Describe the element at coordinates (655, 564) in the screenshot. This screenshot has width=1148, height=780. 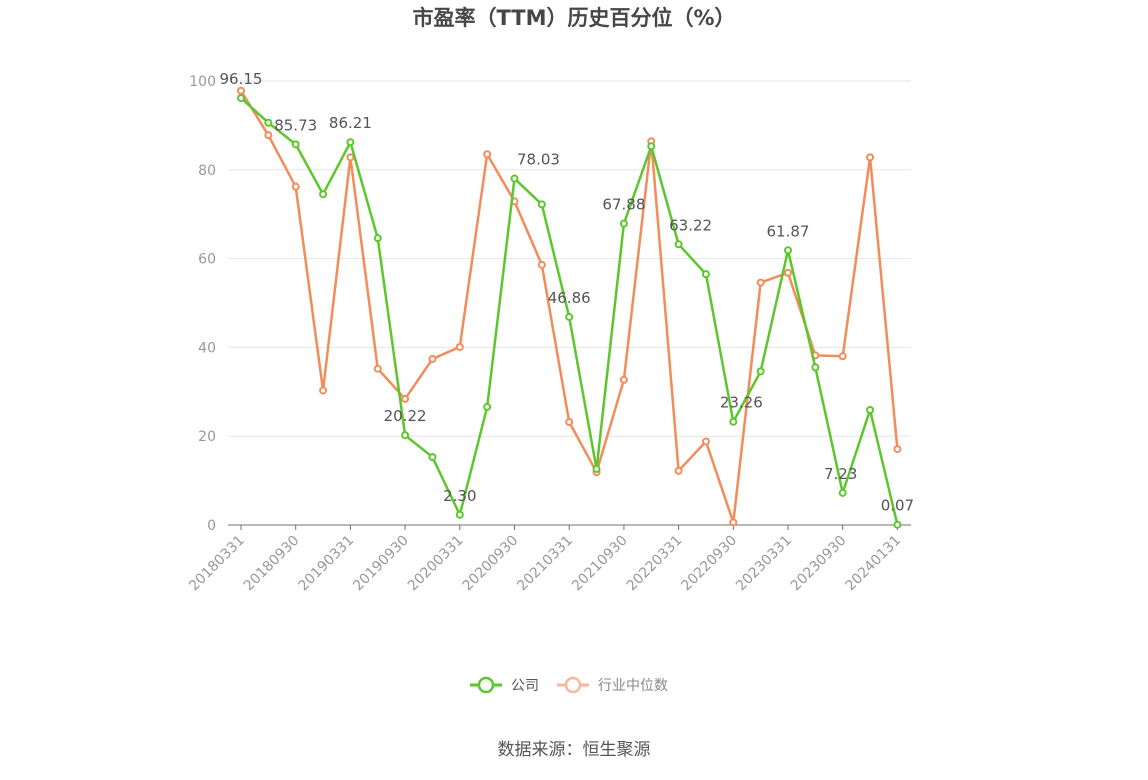
I see `x-tick-label: 20220331` at that location.